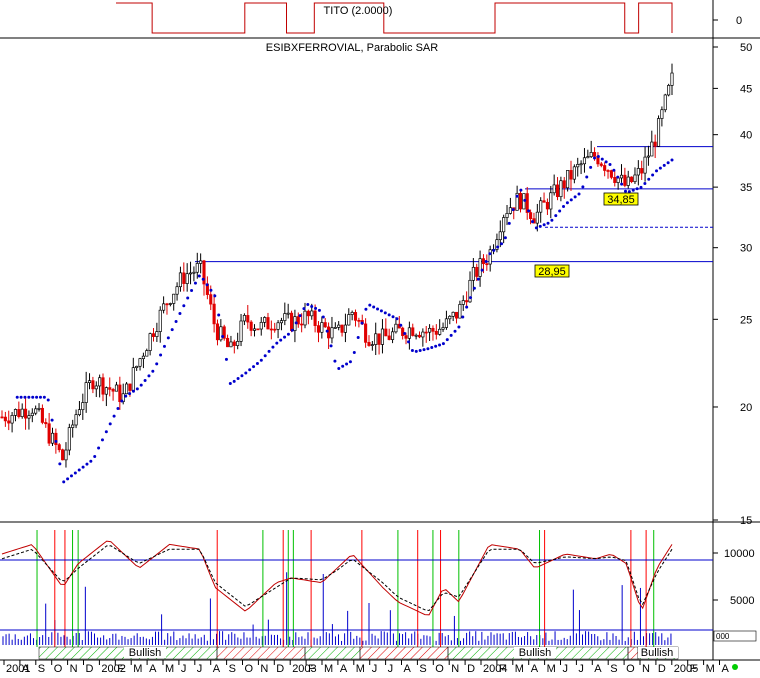  What do you see at coordinates (137, 669) in the screenshot?
I see `x-label-8: M` at bounding box center [137, 669].